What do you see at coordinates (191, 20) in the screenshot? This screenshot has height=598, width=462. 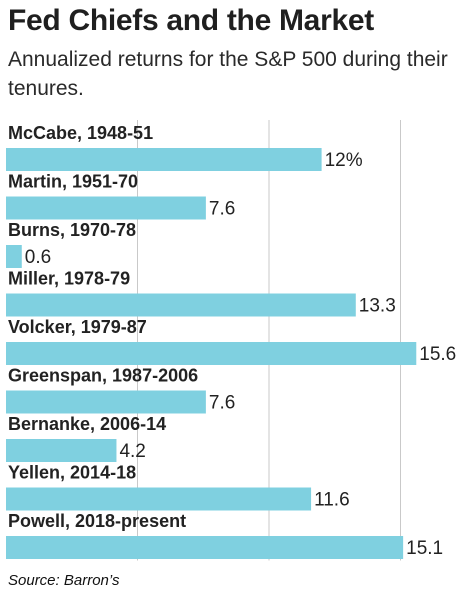 I see `chart-title: Fed Chiefs and the Market` at bounding box center [191, 20].